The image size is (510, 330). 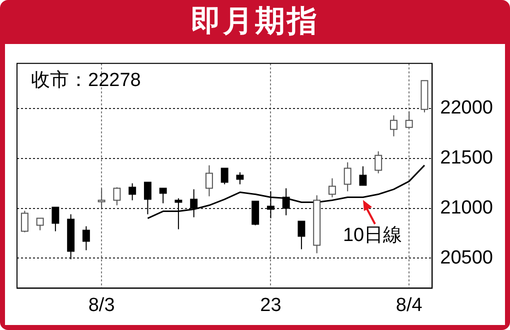 What do you see at coordinates (101, 305) in the screenshot?
I see `x-tick-label: 8/3` at bounding box center [101, 305].